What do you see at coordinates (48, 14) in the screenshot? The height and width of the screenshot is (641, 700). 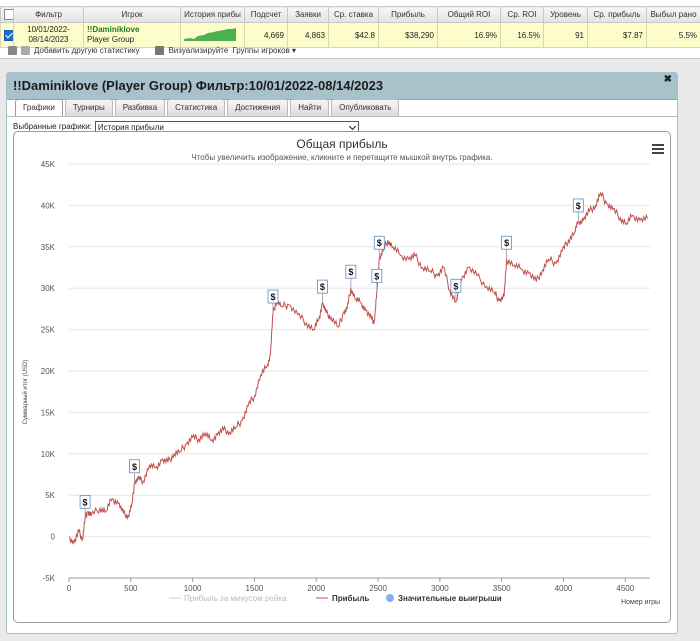 I see `header-filter: Фильтр` at bounding box center [48, 14].